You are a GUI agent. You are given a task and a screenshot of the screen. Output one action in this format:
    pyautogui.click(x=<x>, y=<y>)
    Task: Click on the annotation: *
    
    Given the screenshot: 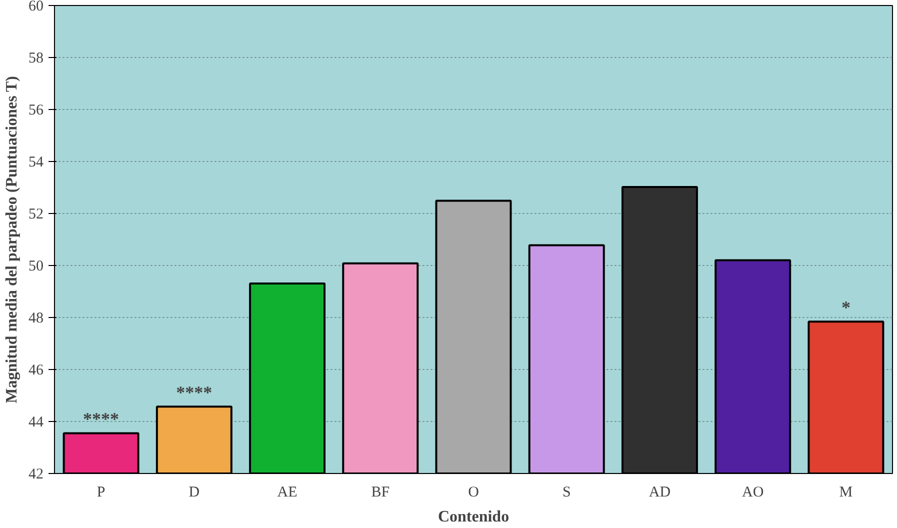 What is the action you would take?
    pyautogui.click(x=845, y=308)
    